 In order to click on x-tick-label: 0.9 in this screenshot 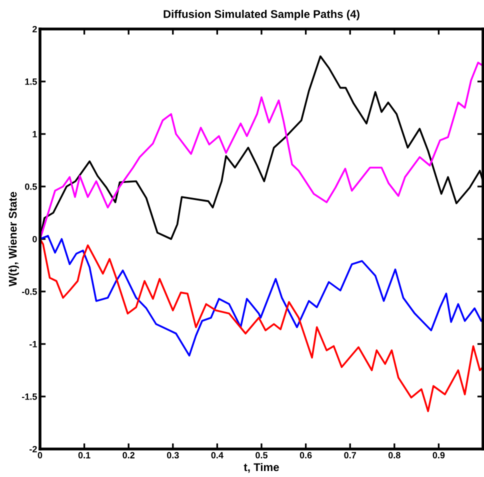, I will do `click(438, 455)`.